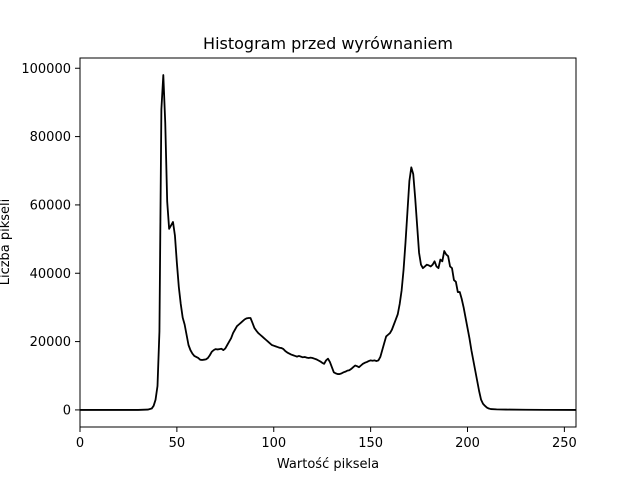  What do you see at coordinates (273, 443) in the screenshot?
I see `x-tick-label: 100` at bounding box center [273, 443].